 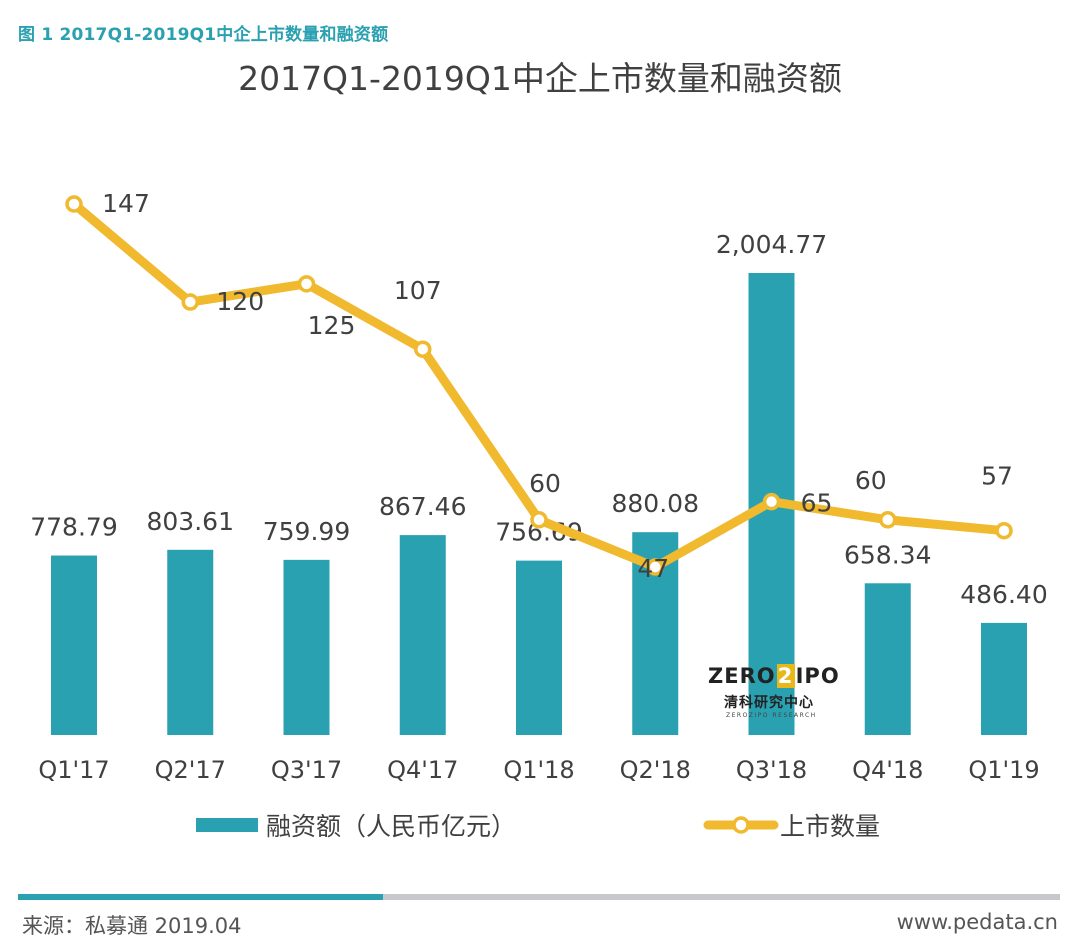 What do you see at coordinates (545, 483) in the screenshot?
I see `line-label-4: 60` at bounding box center [545, 483].